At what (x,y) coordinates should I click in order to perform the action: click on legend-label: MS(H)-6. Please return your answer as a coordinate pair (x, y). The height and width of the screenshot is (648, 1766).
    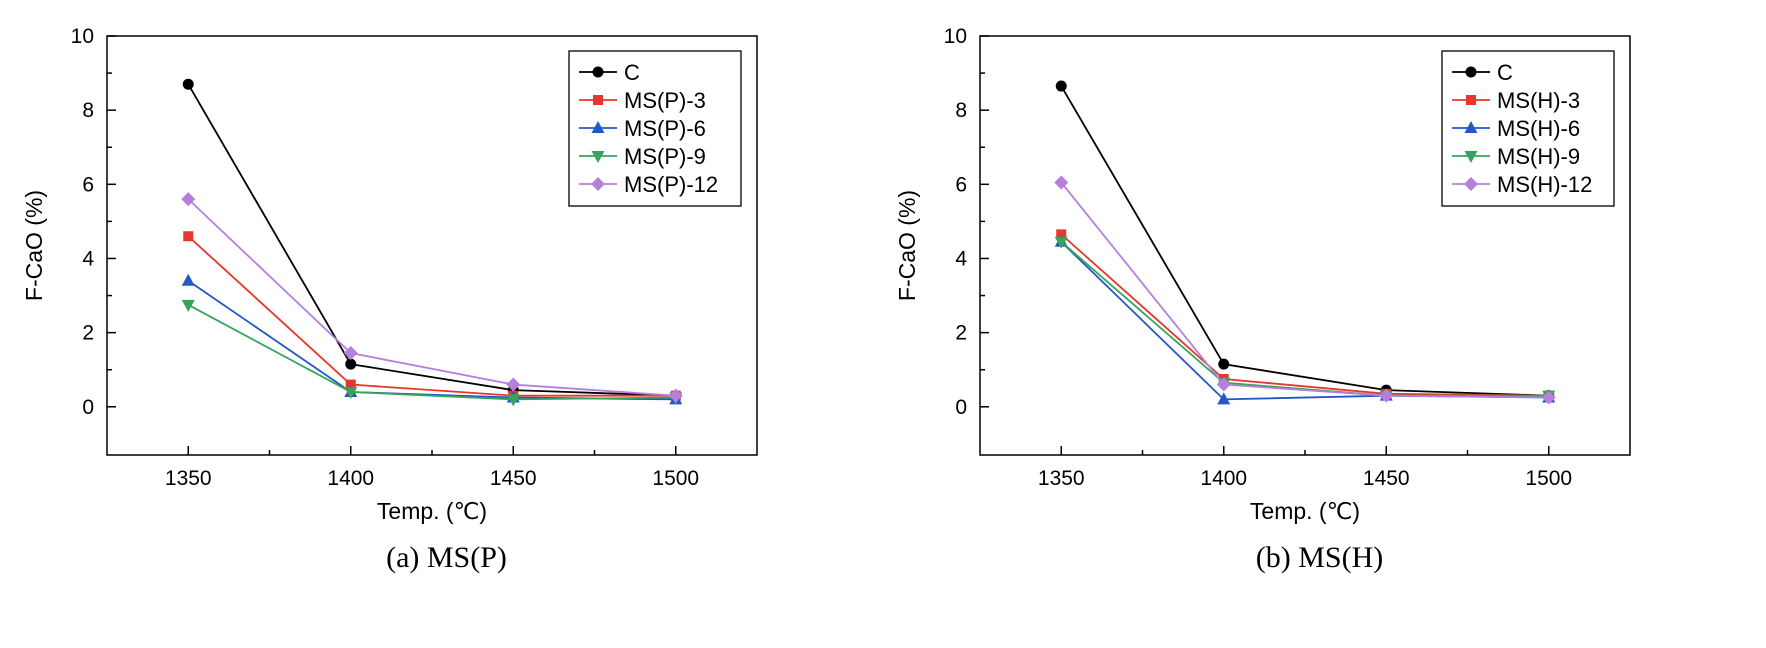
    Looking at the image, I should click on (1538, 128).